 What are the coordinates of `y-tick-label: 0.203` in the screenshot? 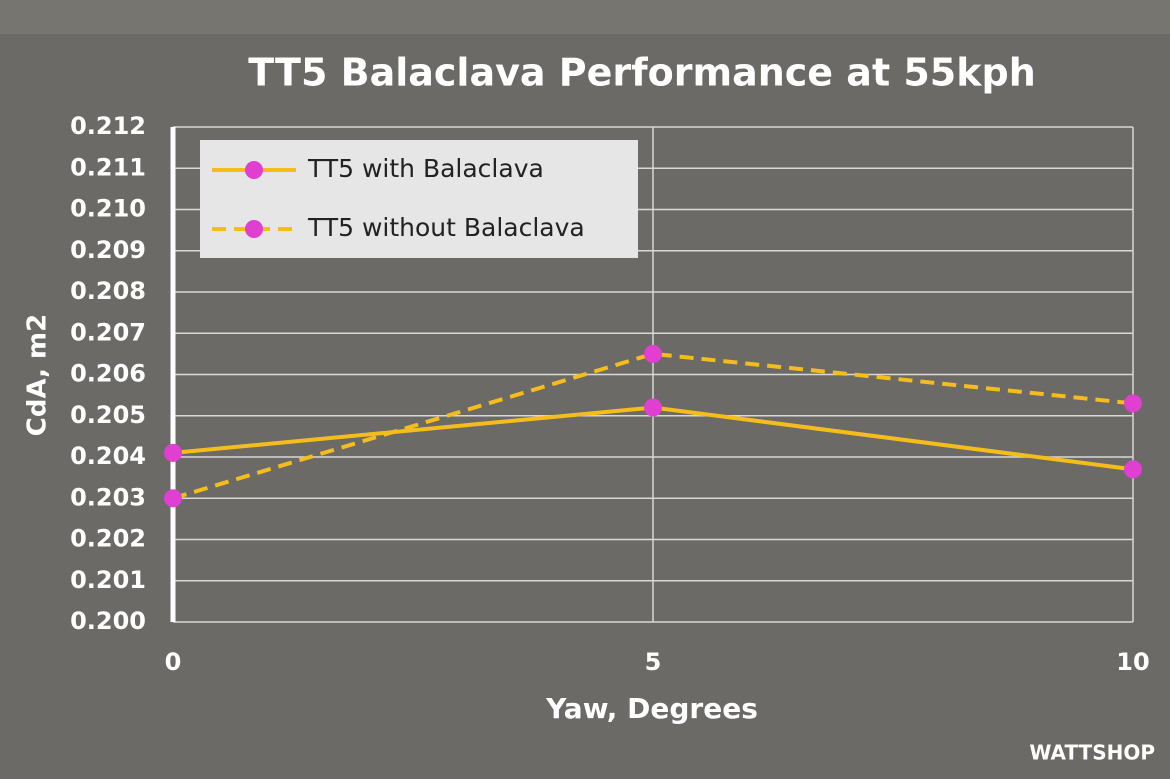 It's located at (108, 497).